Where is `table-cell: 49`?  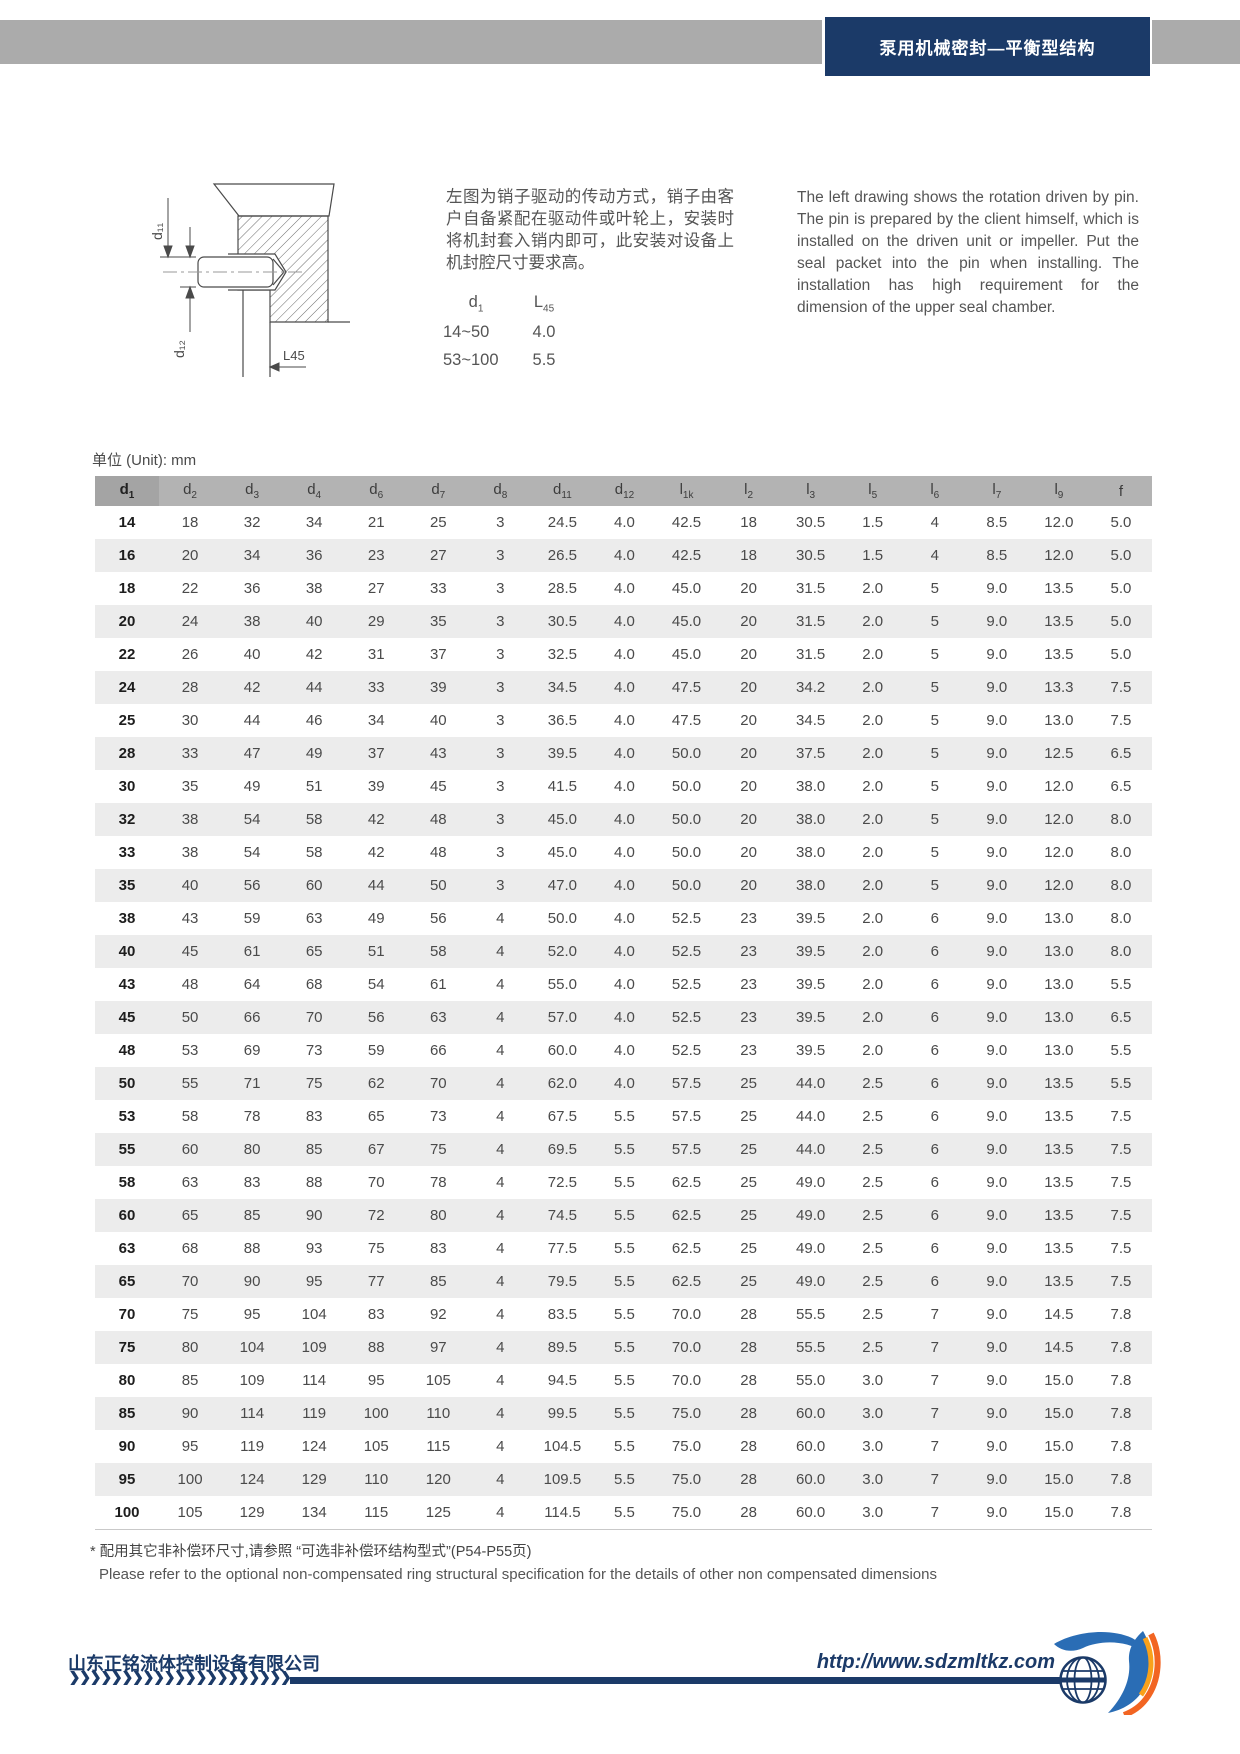 table-cell: 49 is located at coordinates (376, 918).